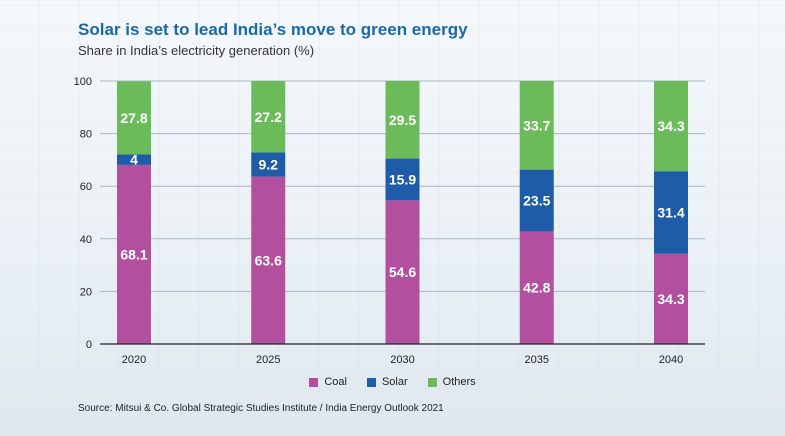 Image resolution: width=785 pixels, height=436 pixels. What do you see at coordinates (268, 360) in the screenshot?
I see `x-tick-label-2025: 2025` at bounding box center [268, 360].